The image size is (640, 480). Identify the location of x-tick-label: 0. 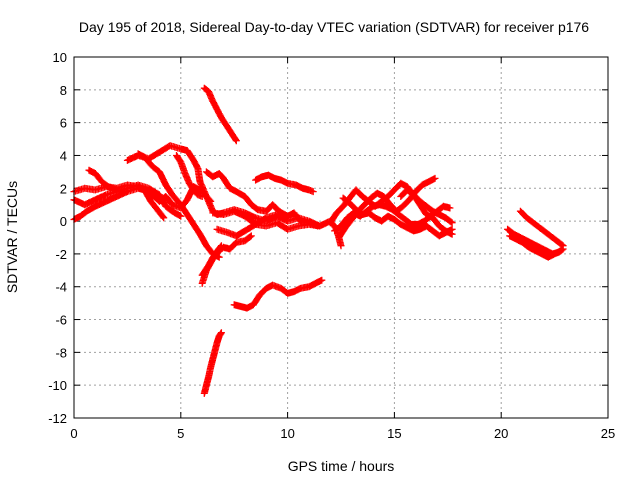
(73, 433).